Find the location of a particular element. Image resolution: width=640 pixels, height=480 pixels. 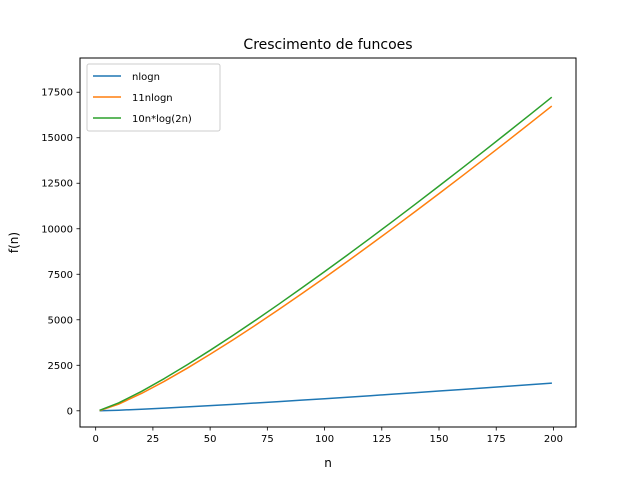

x-tick-label: 200 is located at coordinates (553, 439).